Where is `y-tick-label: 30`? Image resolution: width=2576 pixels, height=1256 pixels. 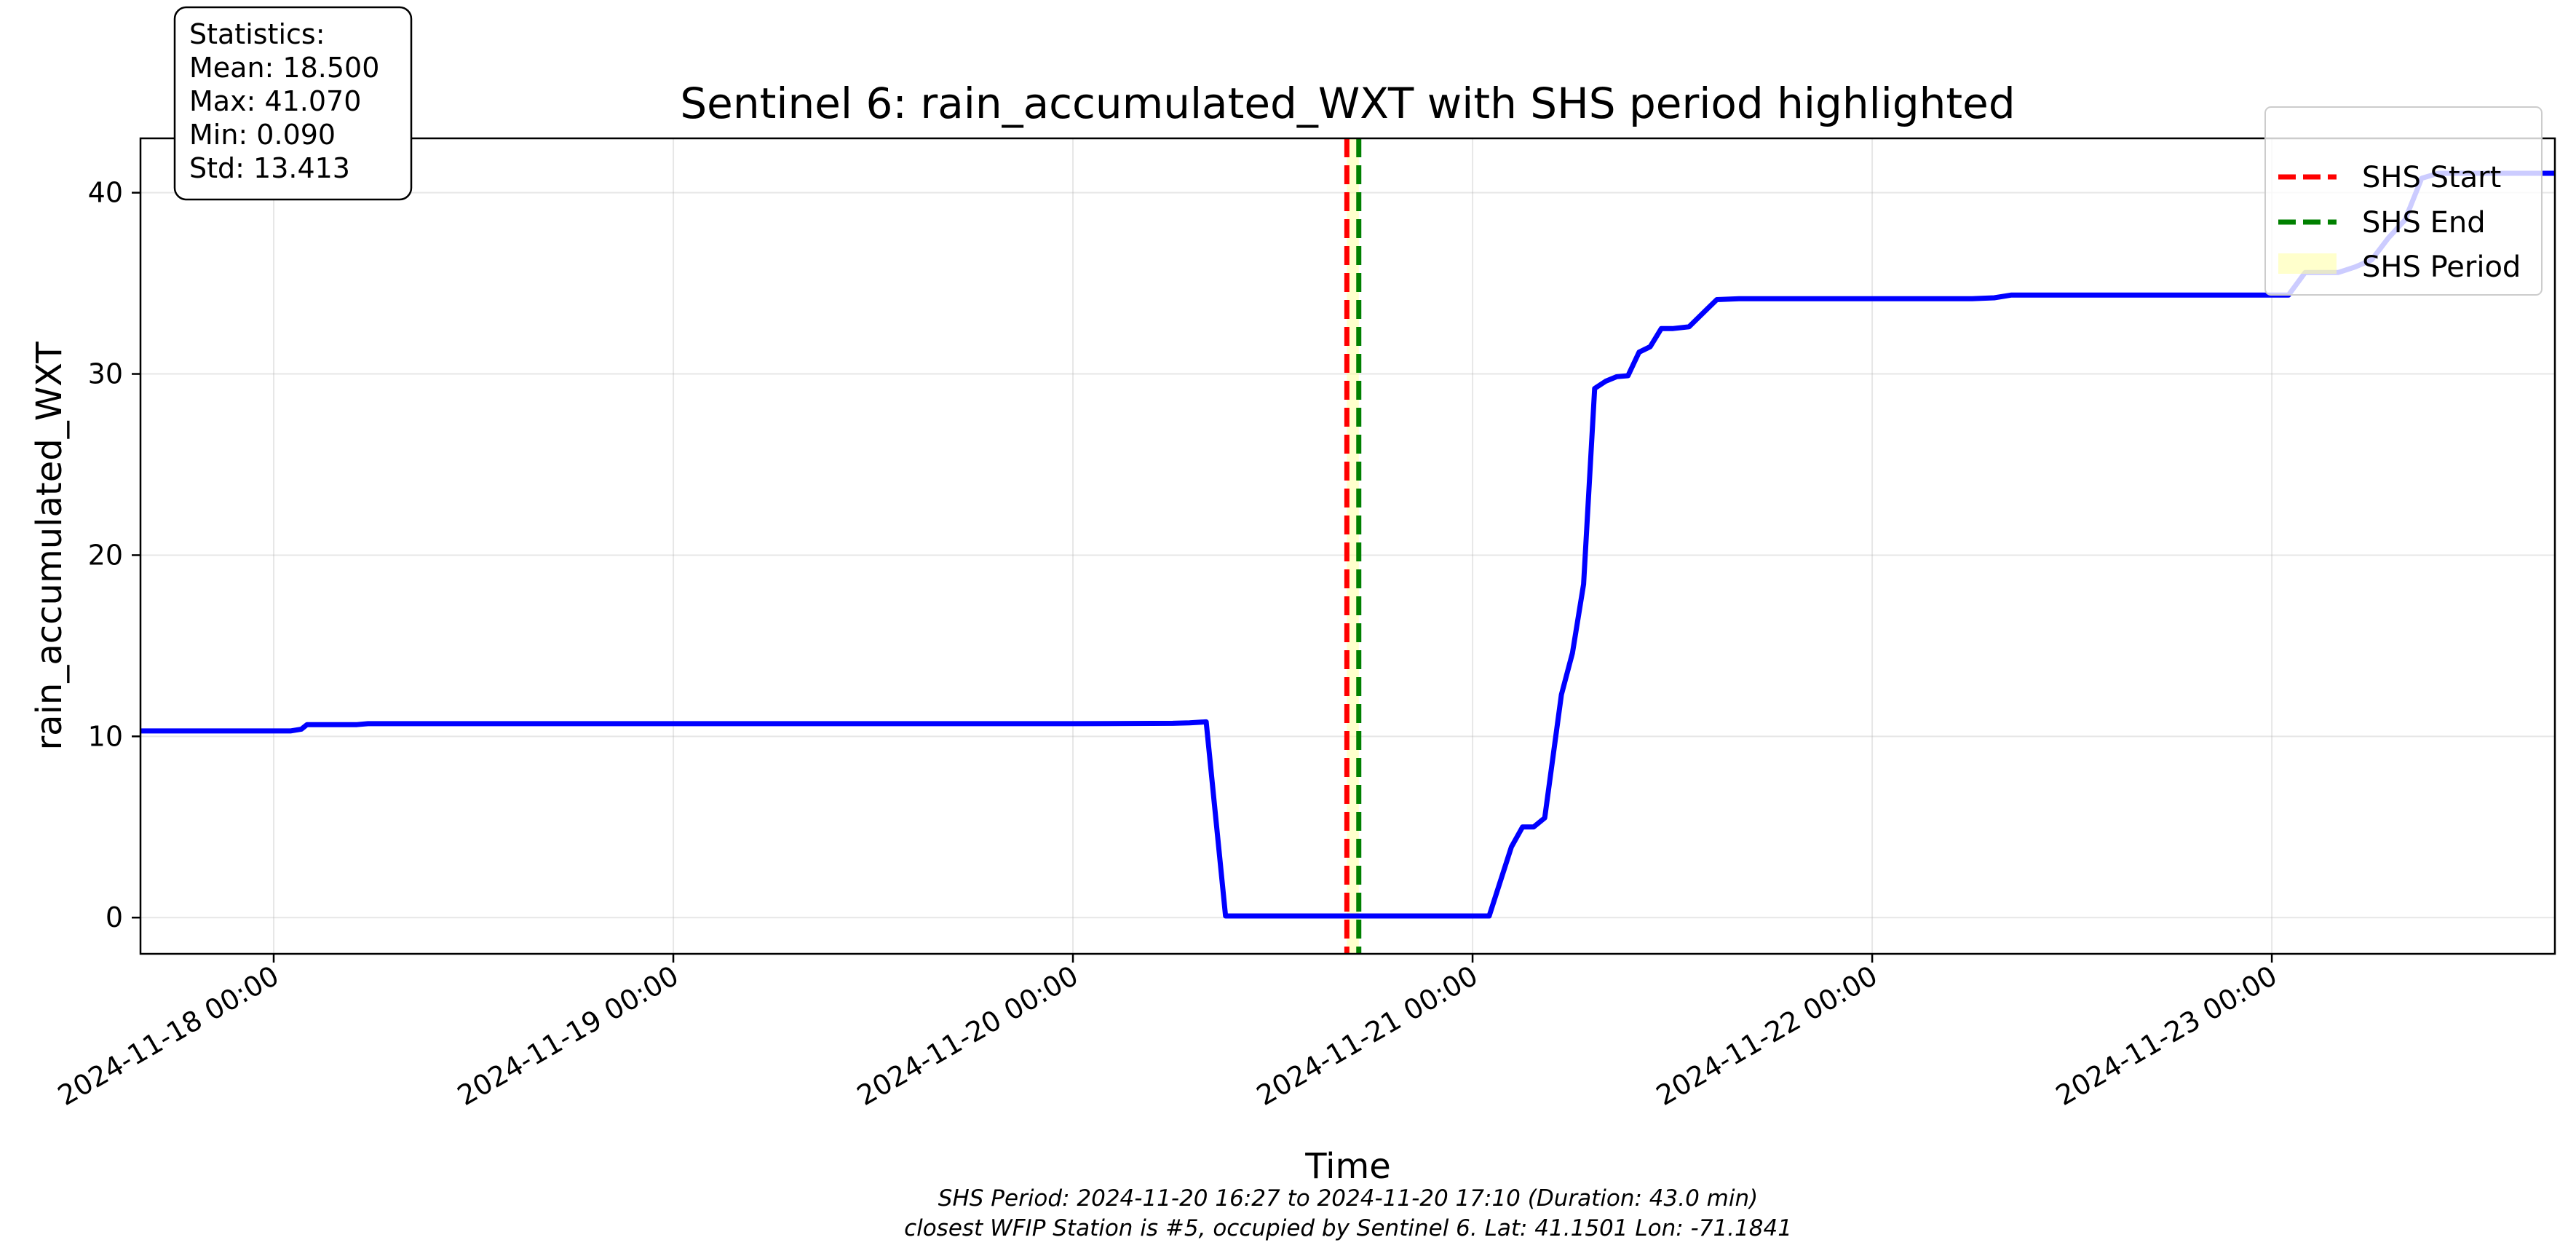
y-tick-label: 30 is located at coordinates (105, 374).